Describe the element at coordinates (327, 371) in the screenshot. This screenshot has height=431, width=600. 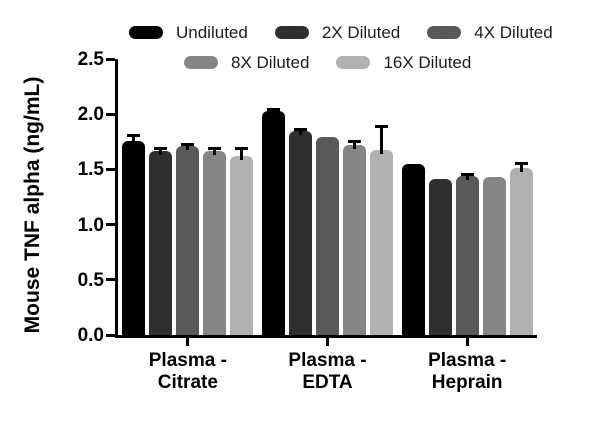
I see `x-category-label: Plasma - EDTA` at that location.